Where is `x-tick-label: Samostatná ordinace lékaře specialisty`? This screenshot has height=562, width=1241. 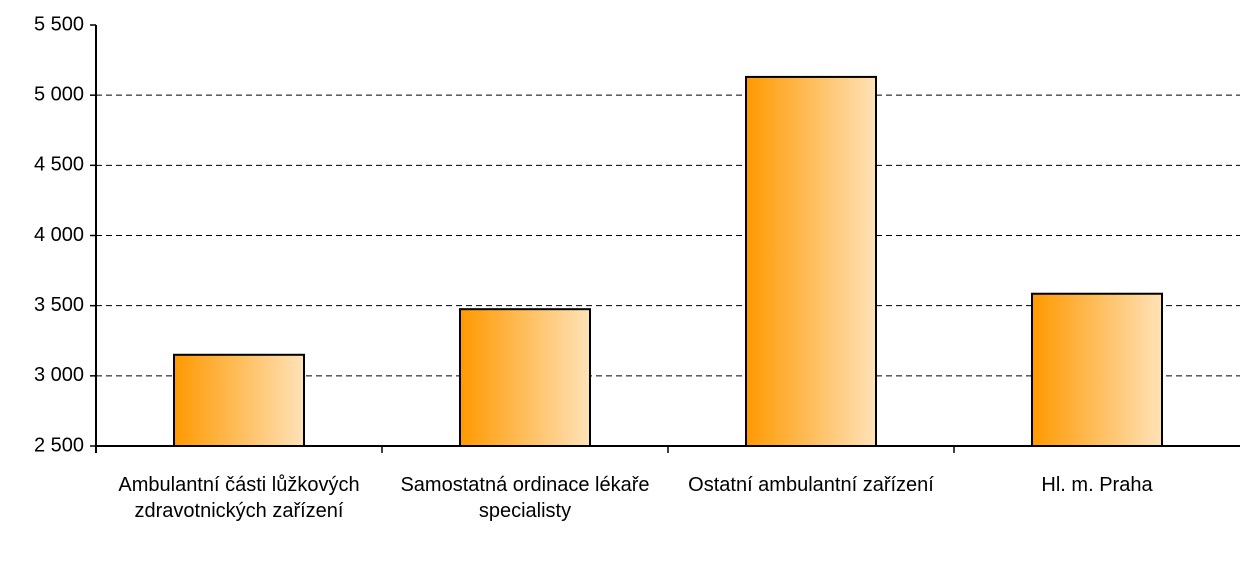
x-tick-label: Samostatná ordinace lékaře specialisty is located at coordinates (525, 498).